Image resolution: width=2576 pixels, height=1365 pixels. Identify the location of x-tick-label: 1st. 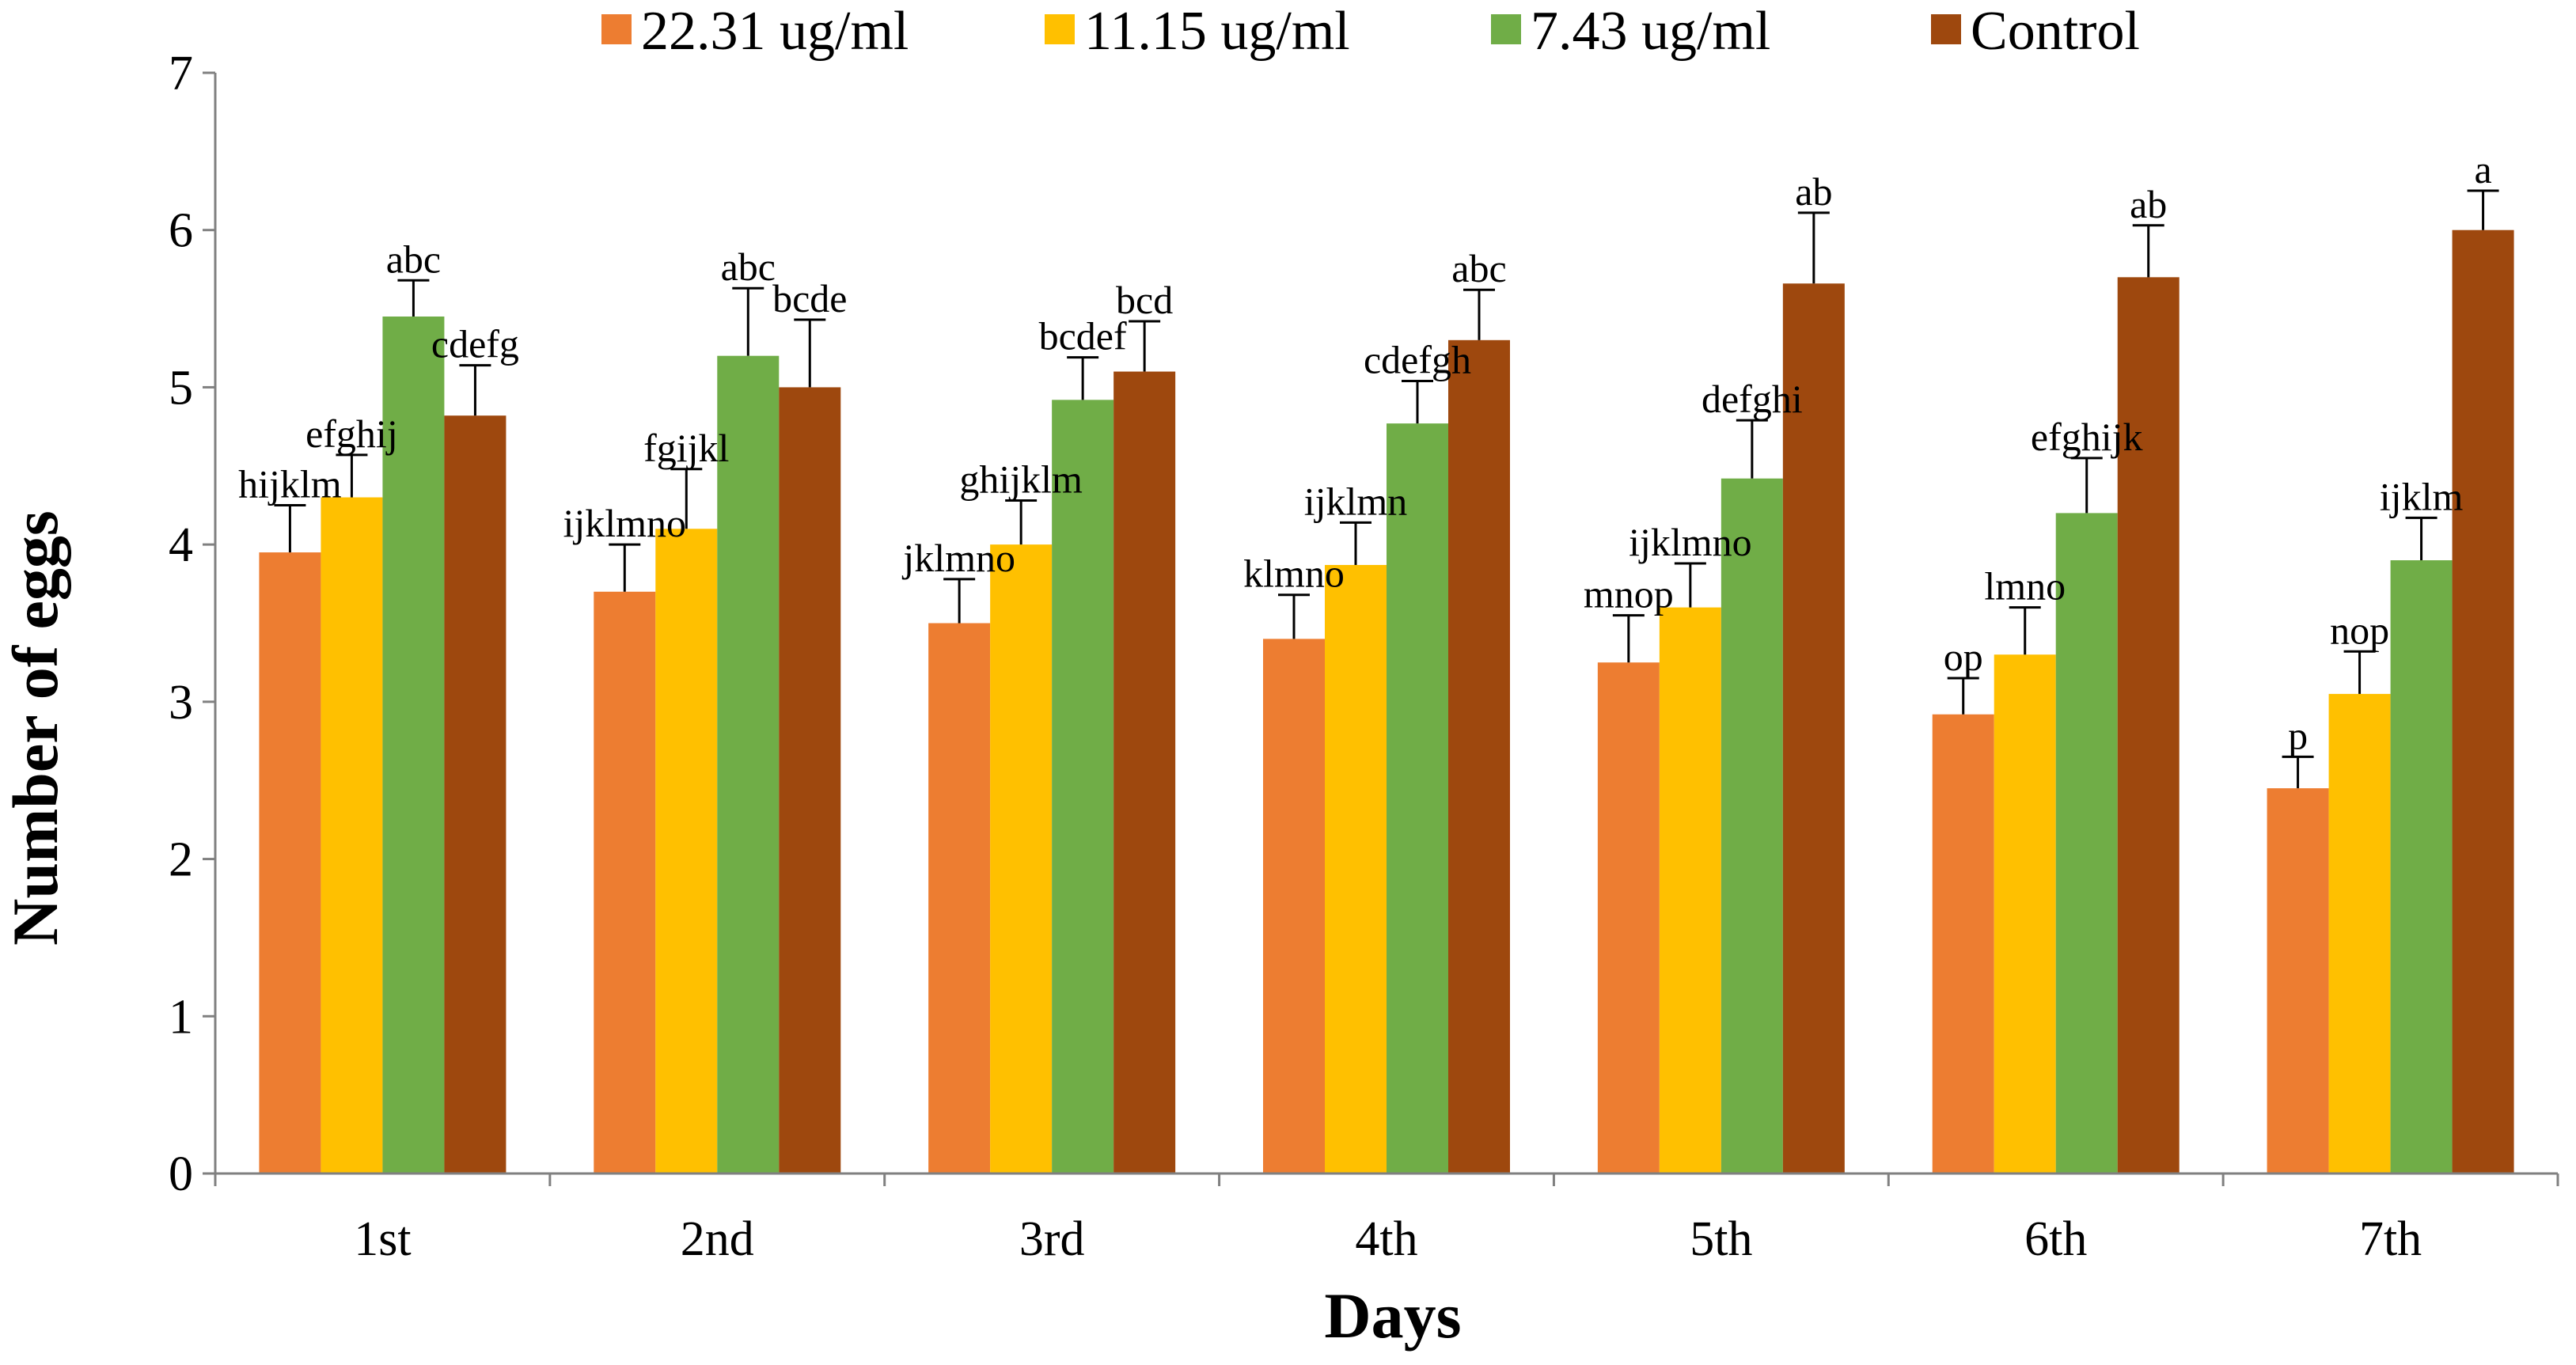
(382, 1239).